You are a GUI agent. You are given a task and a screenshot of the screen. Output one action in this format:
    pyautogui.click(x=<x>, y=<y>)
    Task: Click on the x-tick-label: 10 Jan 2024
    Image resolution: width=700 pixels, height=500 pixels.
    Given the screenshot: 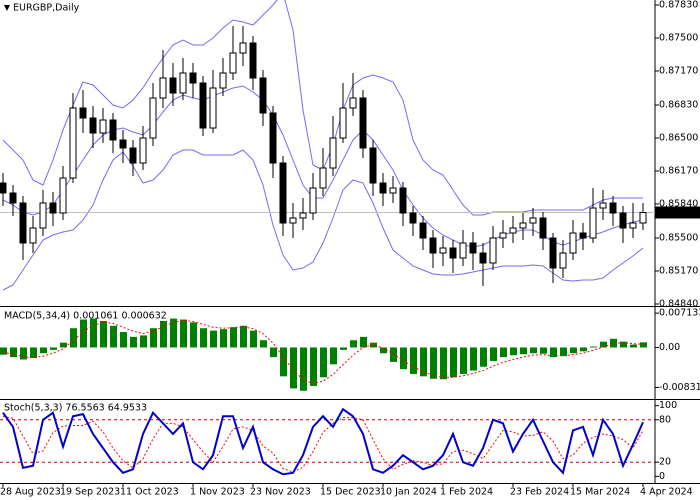 What is the action you would take?
    pyautogui.click(x=408, y=492)
    